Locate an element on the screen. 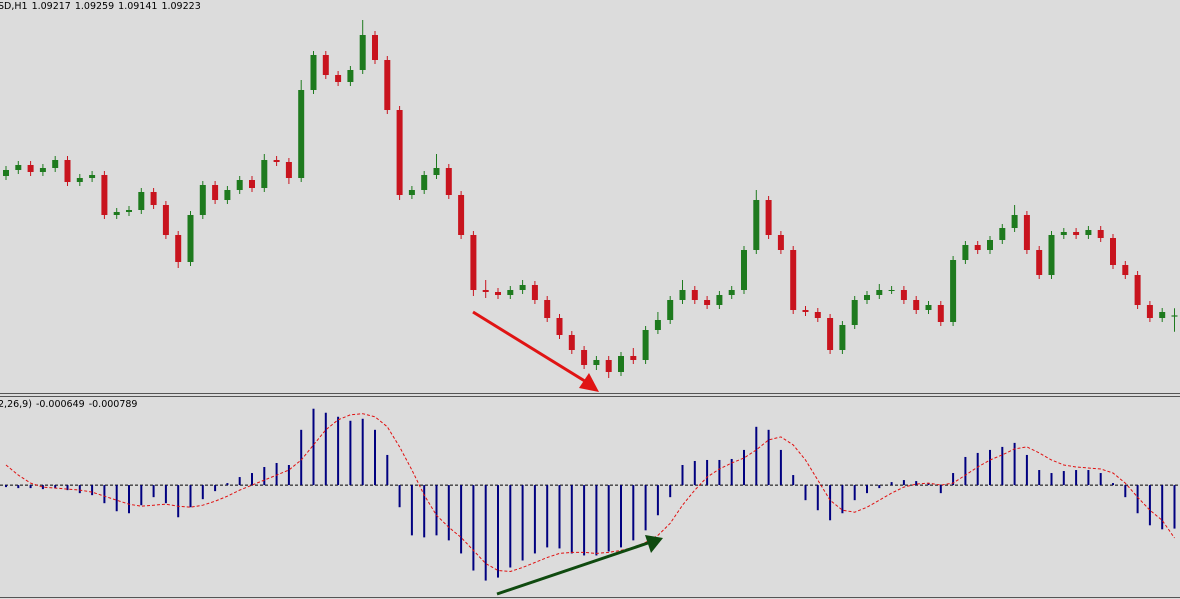  low-value: 1.09141 is located at coordinates (138, 6).